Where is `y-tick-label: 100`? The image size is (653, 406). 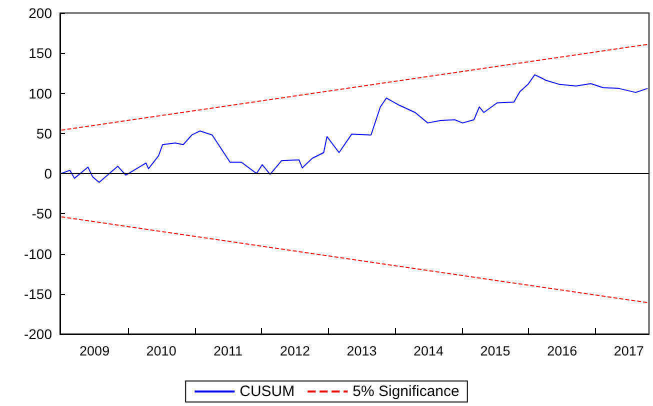
y-tick-label: 100 is located at coordinates (40, 93).